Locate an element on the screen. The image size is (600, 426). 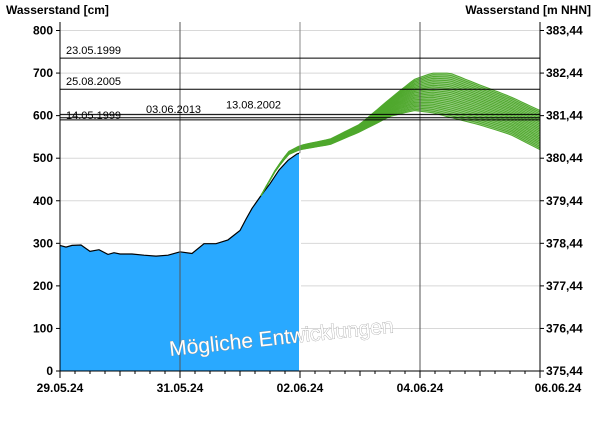
historic-label-2: 14.05.1999 is located at coordinates (93, 116).